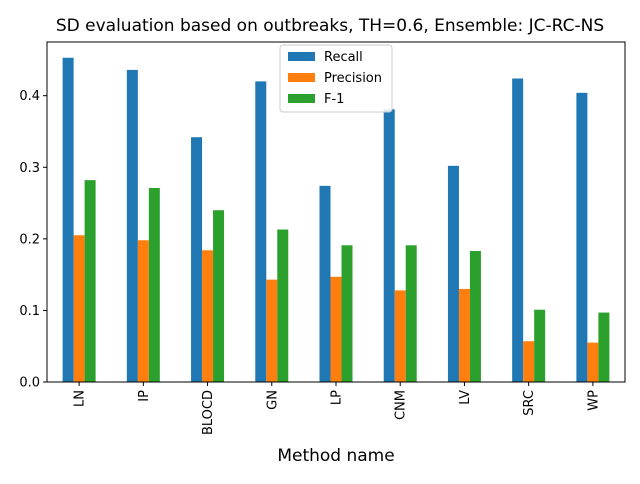  I want to click on legend-label-precision: Precision, so click(353, 78).